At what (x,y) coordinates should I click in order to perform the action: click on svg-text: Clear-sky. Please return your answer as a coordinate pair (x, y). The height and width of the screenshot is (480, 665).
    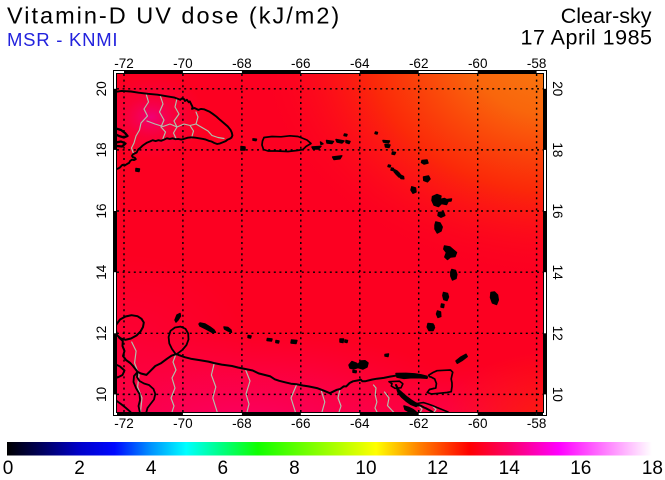
    Looking at the image, I should click on (606, 16).